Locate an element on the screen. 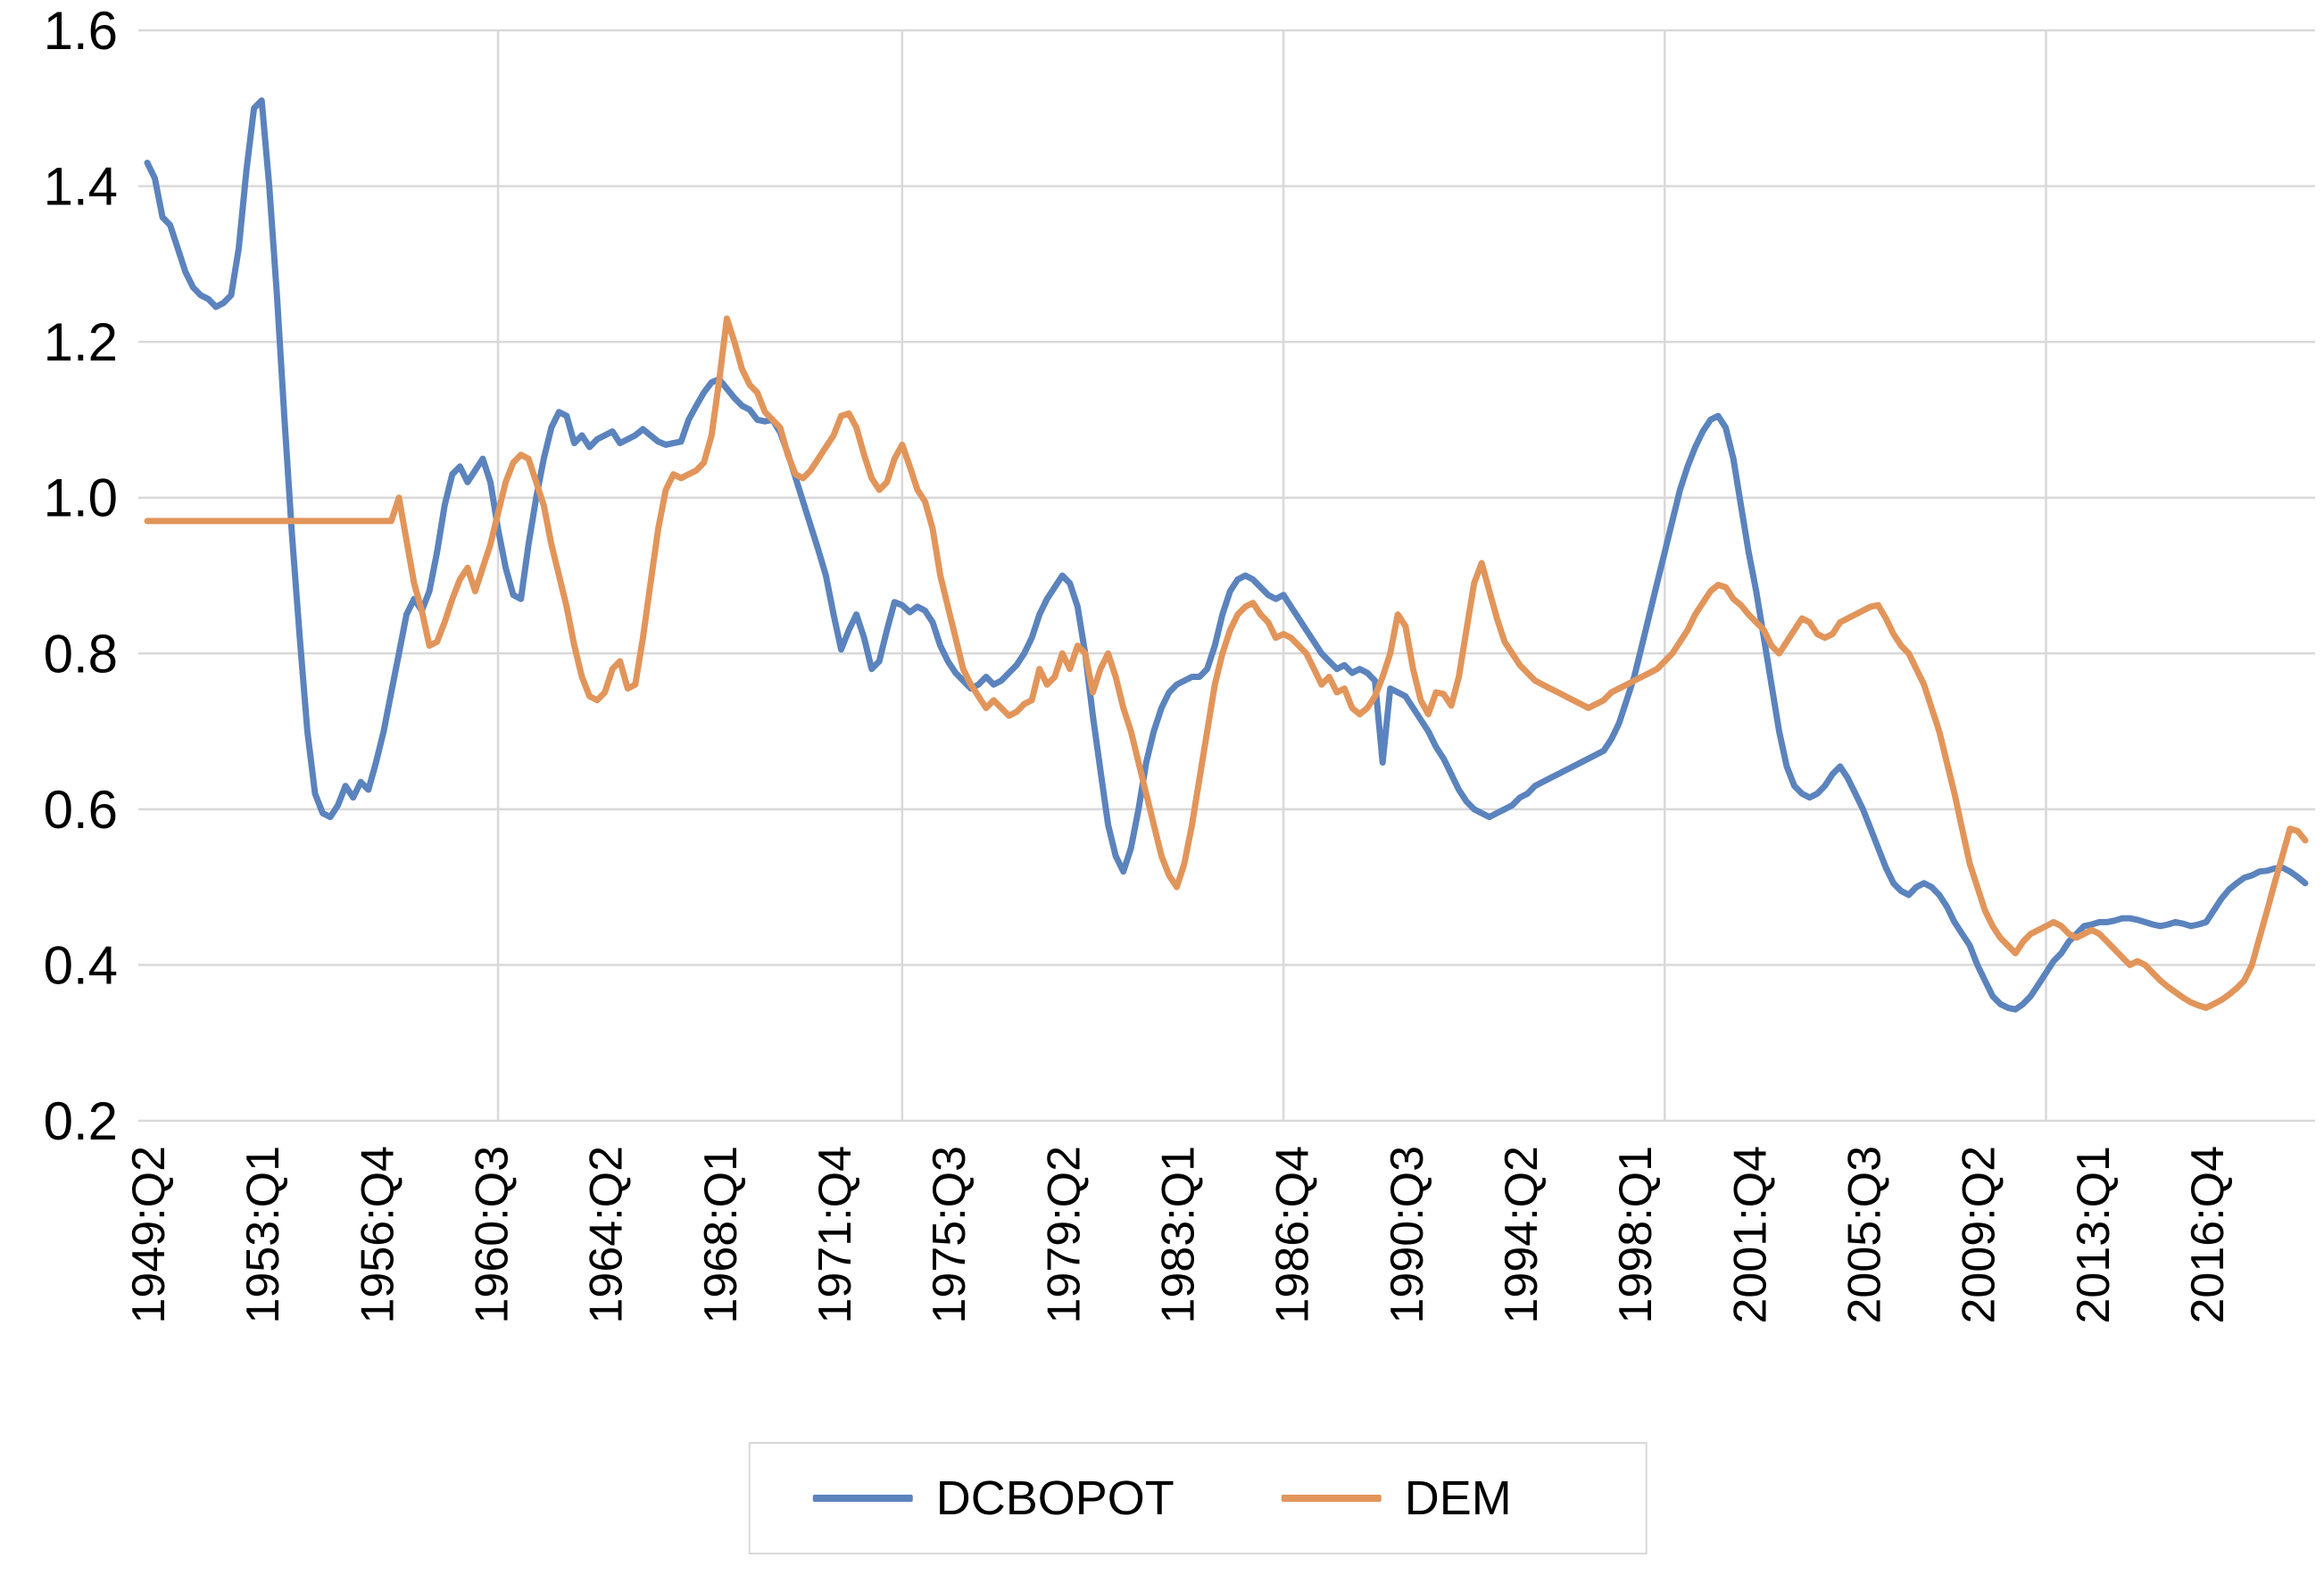 The height and width of the screenshot is (1583, 2324). legend-label-dem: DEM is located at coordinates (1458, 1498).